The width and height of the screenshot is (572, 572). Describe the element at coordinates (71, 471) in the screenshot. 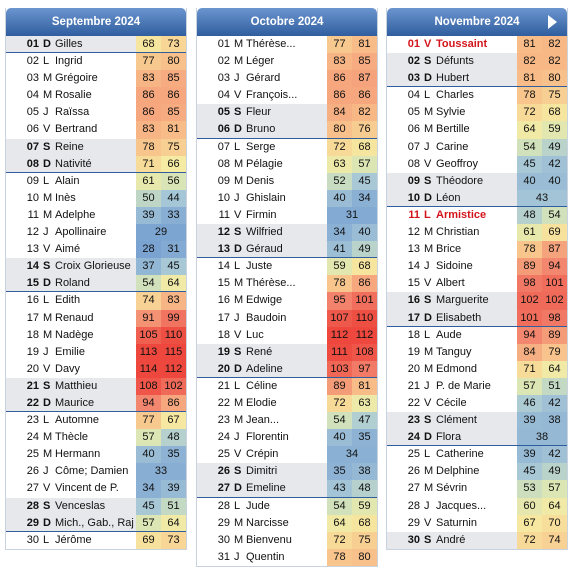

I see `day-label: 26 J Côme; Damien` at that location.